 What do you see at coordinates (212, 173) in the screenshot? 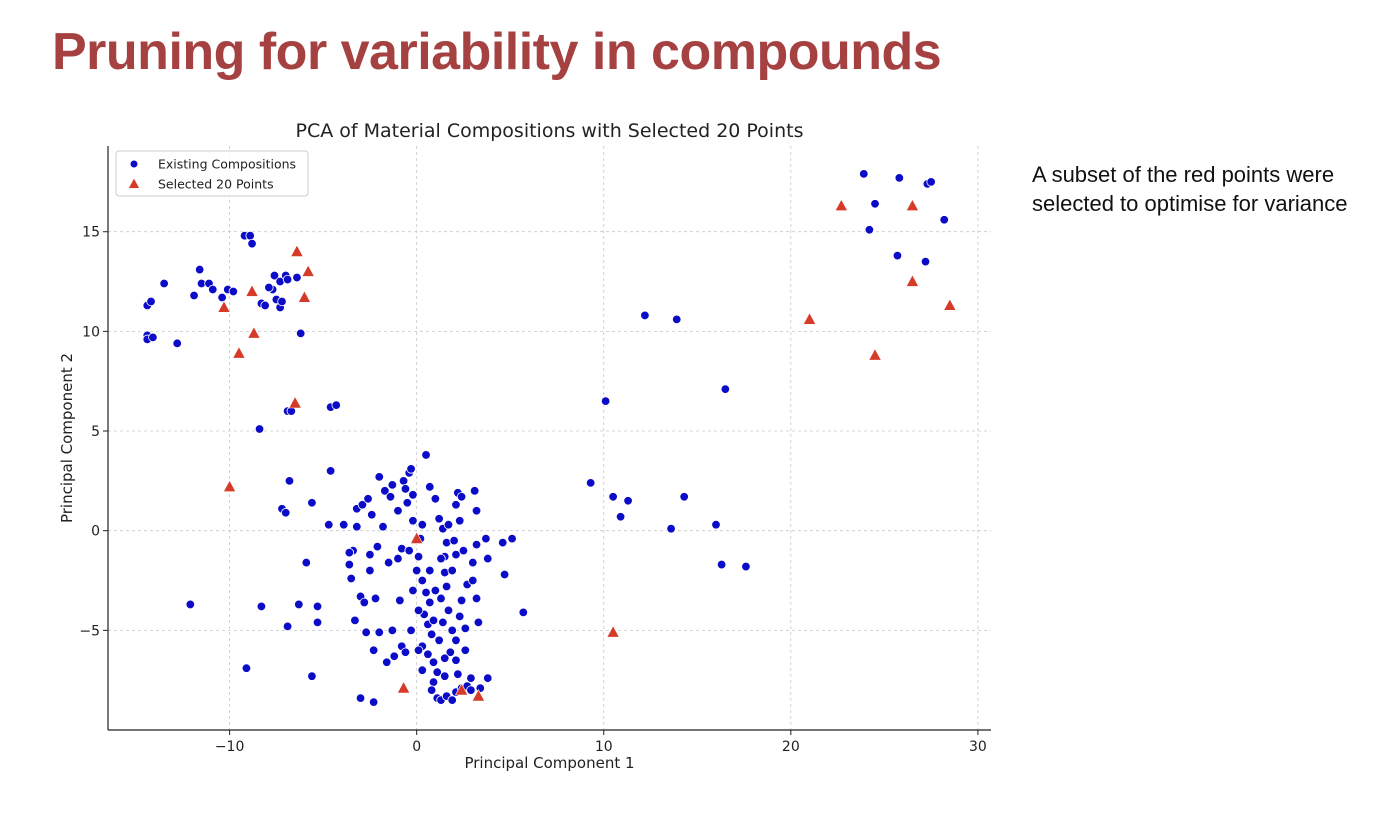
I see `legend-box` at bounding box center [212, 173].